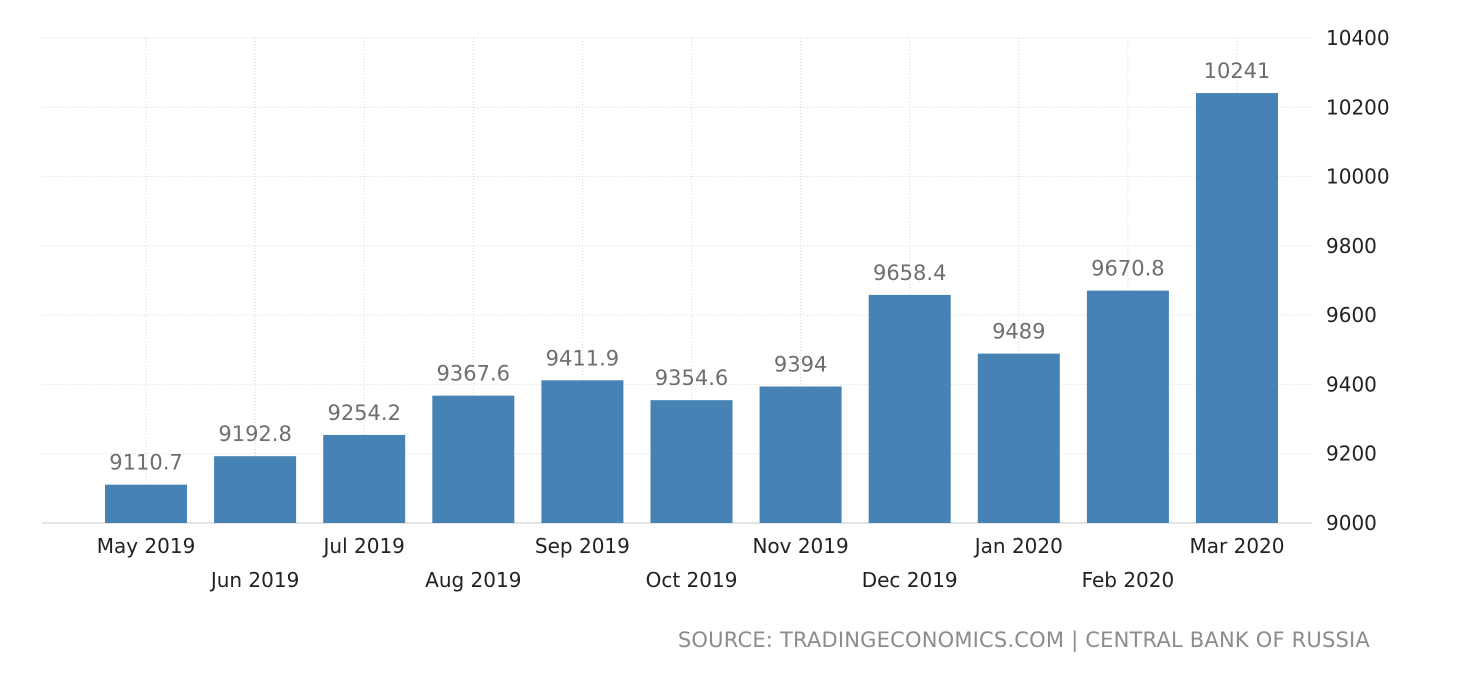 This screenshot has height=680, width=1460. I want to click on data-label: 9658.4, so click(909, 273).